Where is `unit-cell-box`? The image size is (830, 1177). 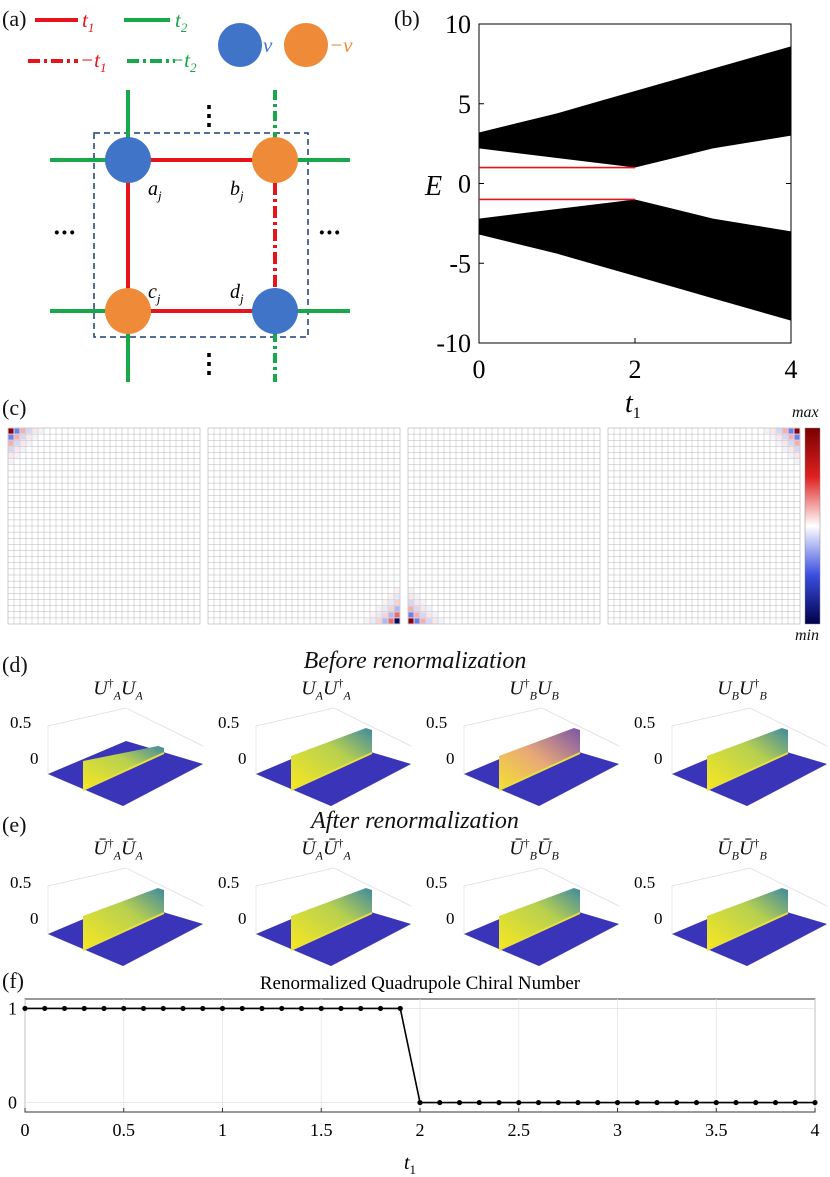 unit-cell-box is located at coordinates (201, 235).